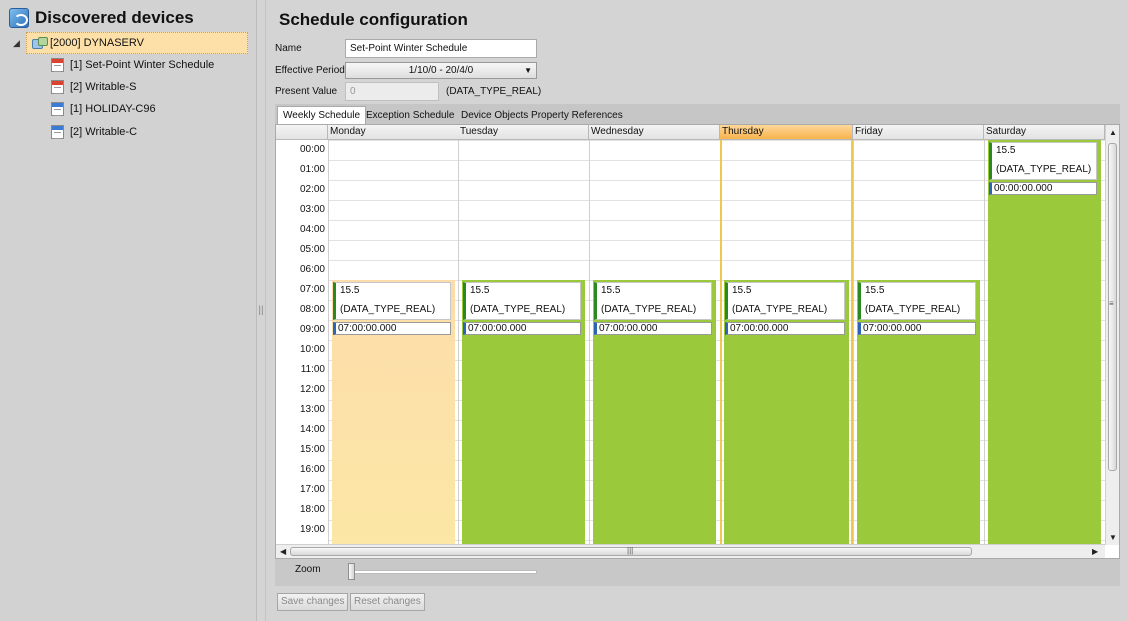 The width and height of the screenshot is (1127, 621). What do you see at coordinates (523, 132) in the screenshot?
I see `day-header-tuesday: Tuesday` at bounding box center [523, 132].